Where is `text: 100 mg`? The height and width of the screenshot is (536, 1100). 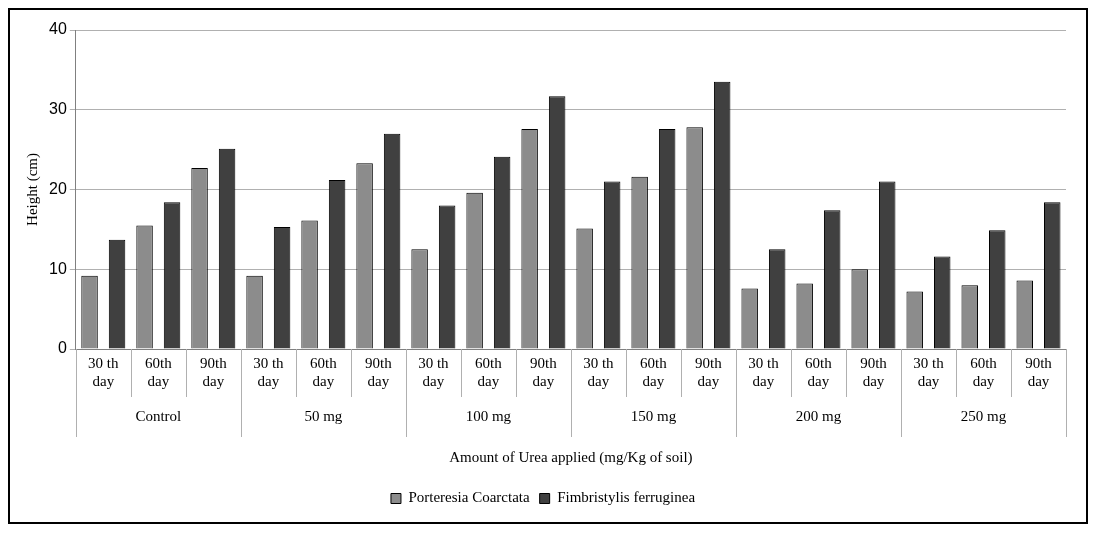
text: 100 mg is located at coordinates (488, 415).